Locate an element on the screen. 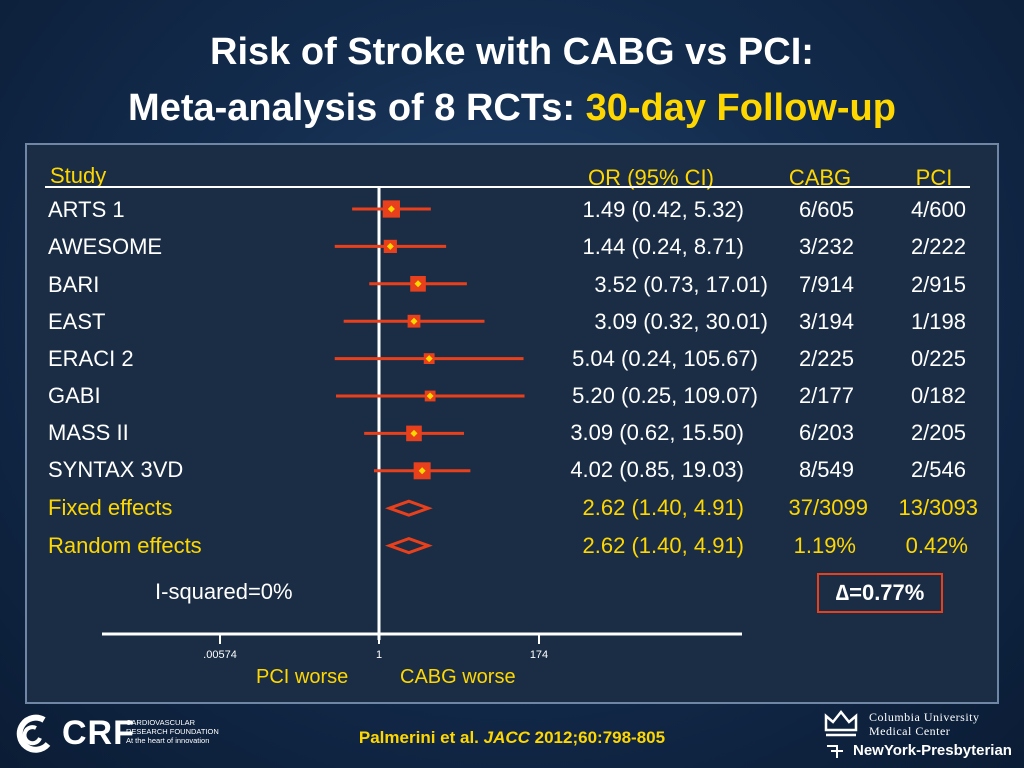 Image resolution: width=1024 pixels, height=768 pixels. row-or: 3.09 (0.32, 30.01) is located at coordinates (681, 321).